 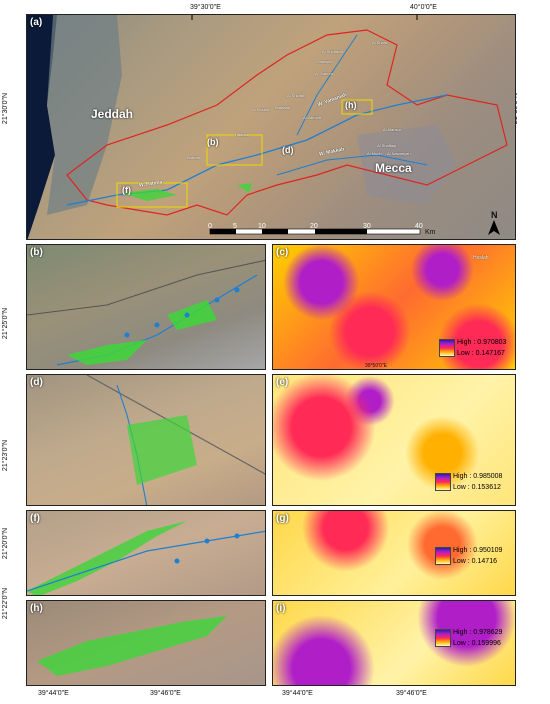 I want to click on scale-tick-label: 30, so click(x=367, y=226).